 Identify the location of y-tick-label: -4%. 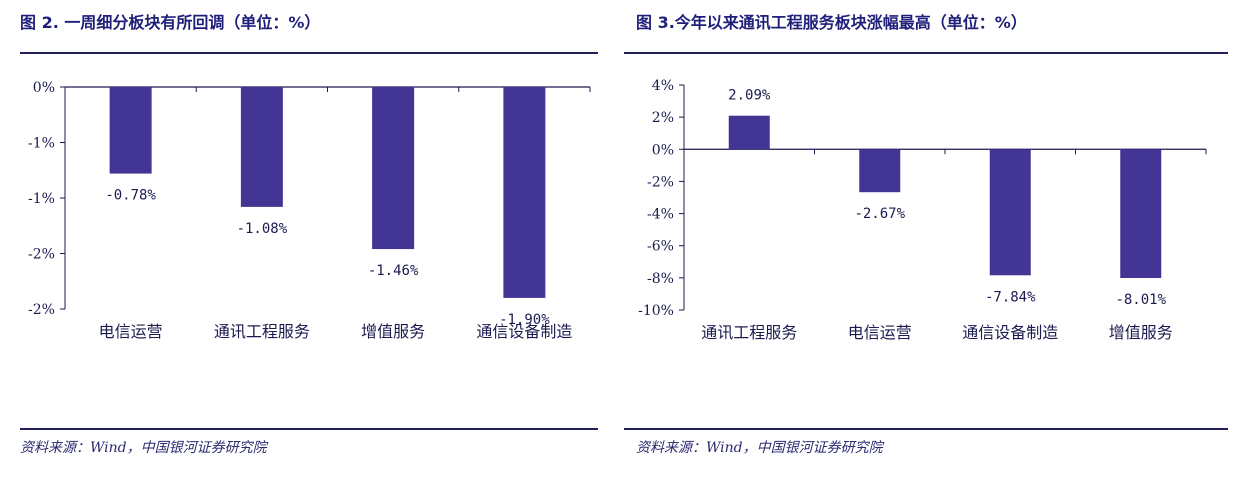
(660, 215).